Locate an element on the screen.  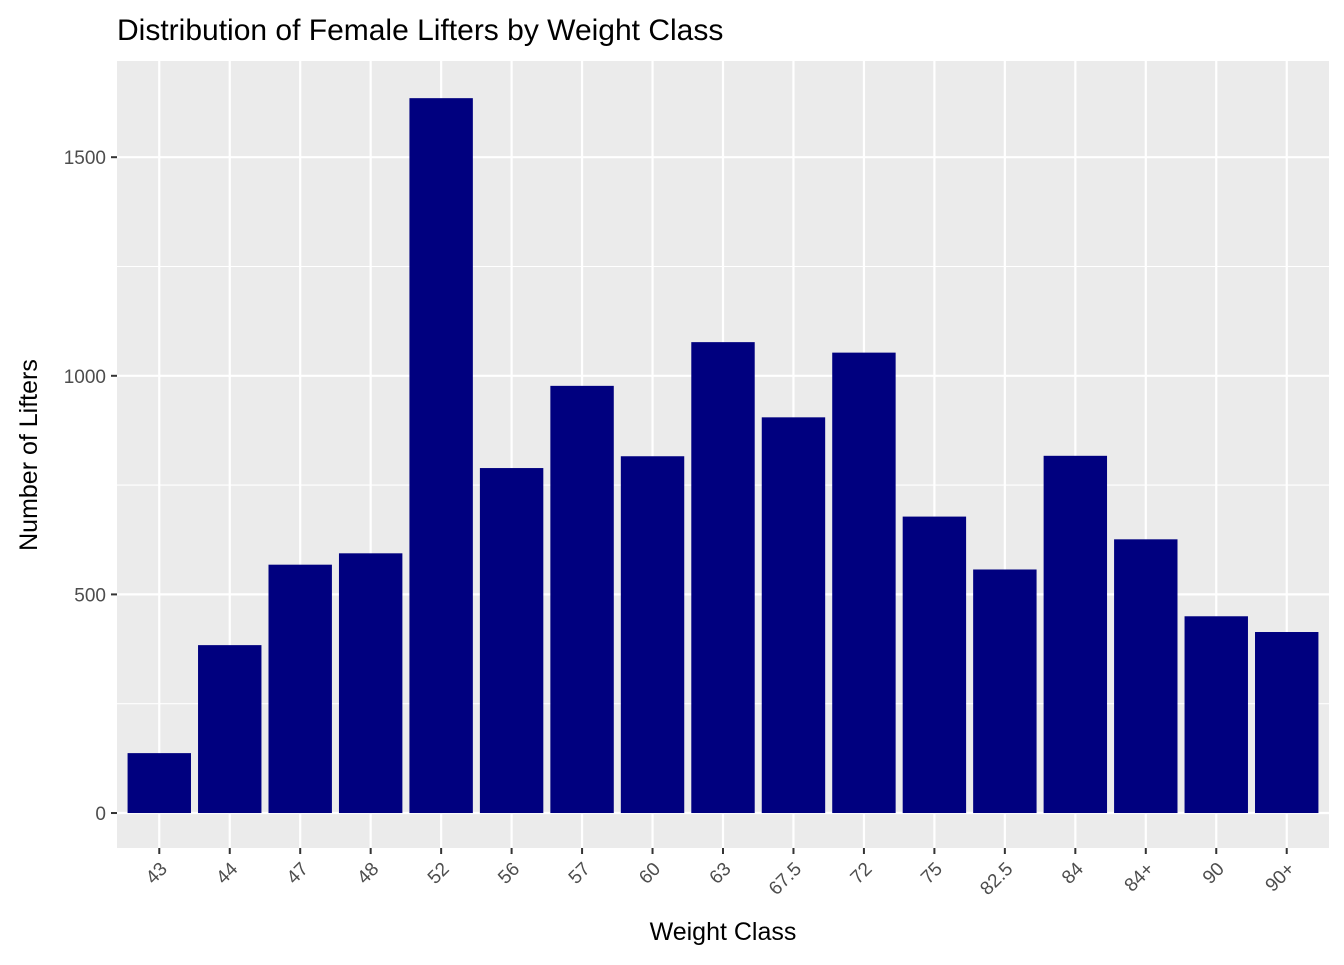
x-tick-label: 52 is located at coordinates (439, 874).